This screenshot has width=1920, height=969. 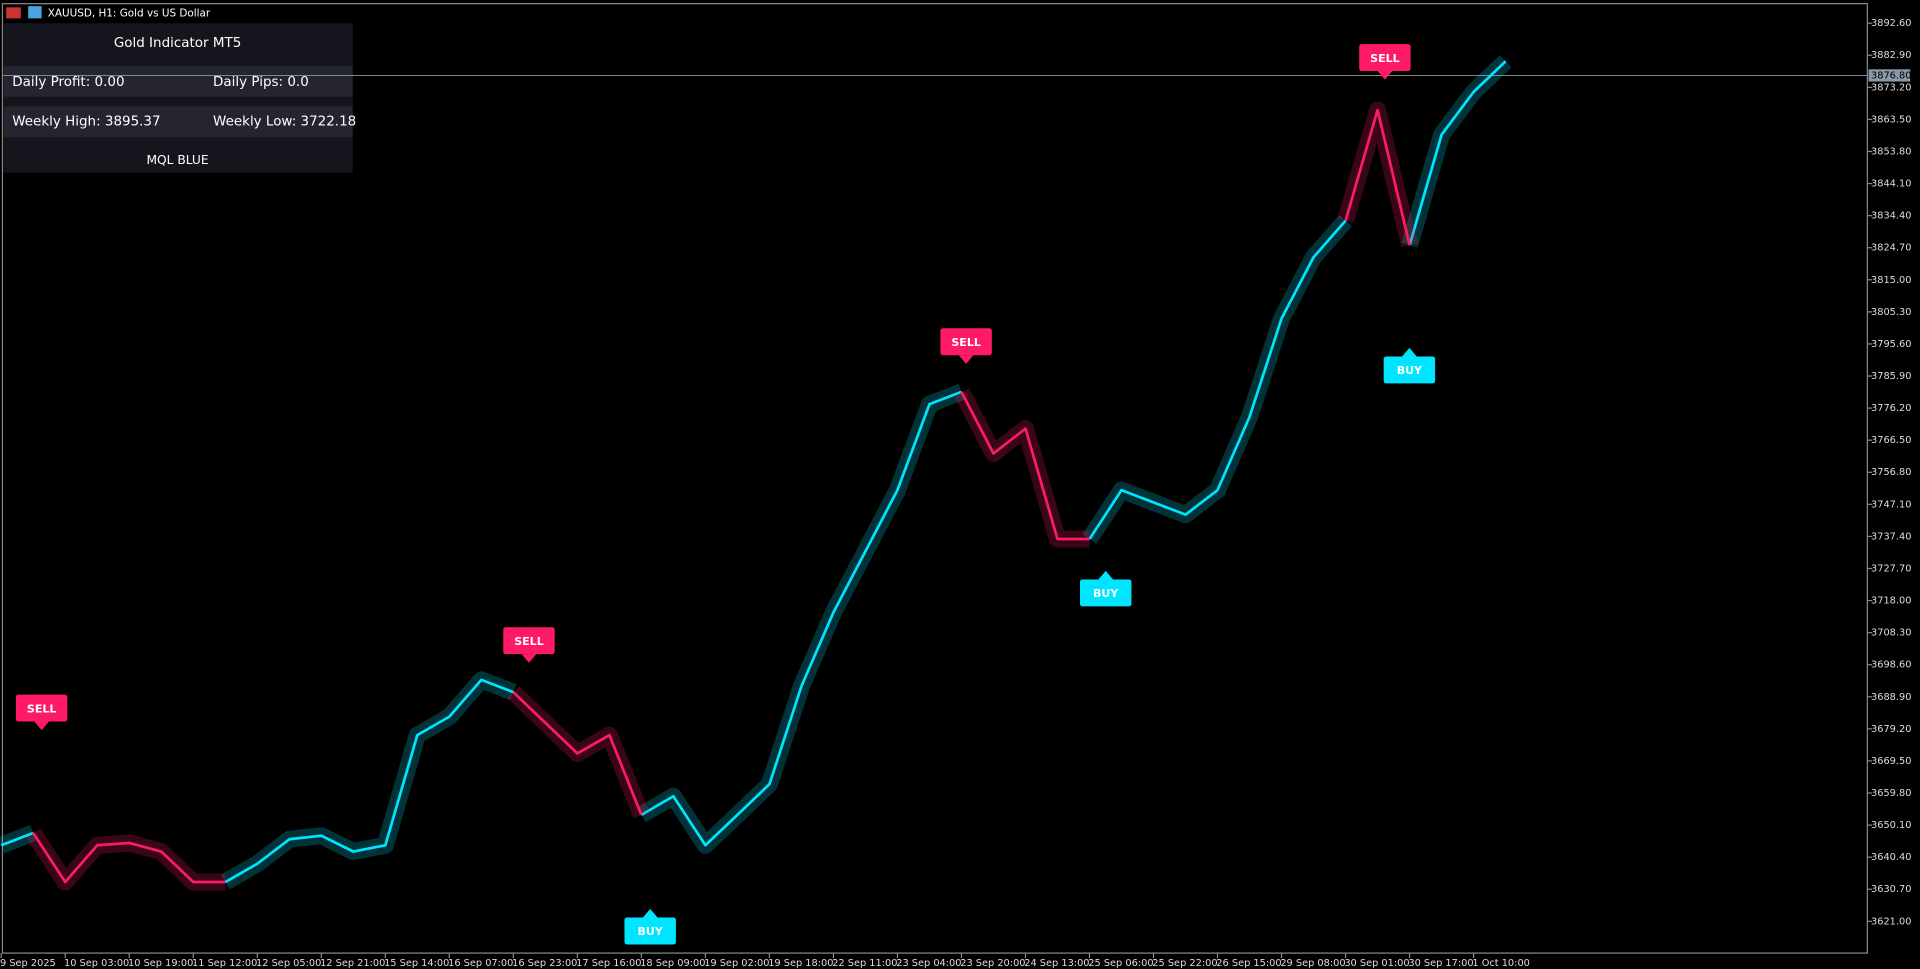 What do you see at coordinates (352, 963) in the screenshot?
I see `x-tick-label: 12 Sep 21:00` at bounding box center [352, 963].